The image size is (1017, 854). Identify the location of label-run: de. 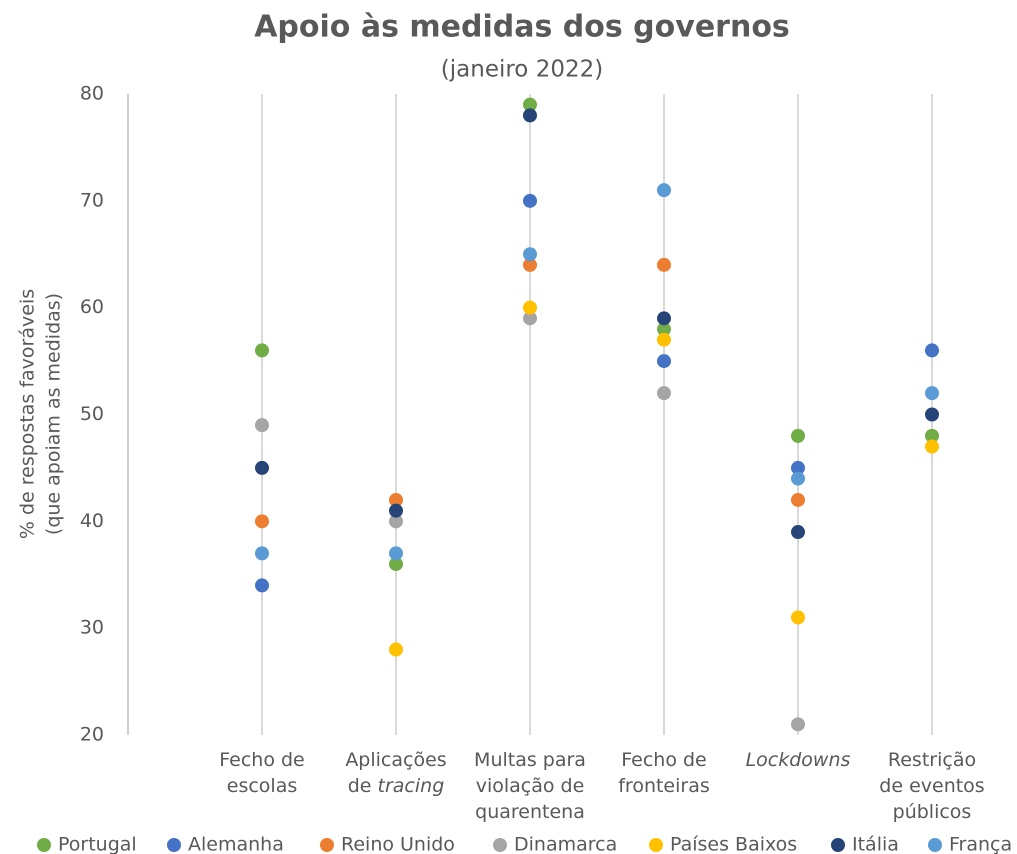
(363, 786).